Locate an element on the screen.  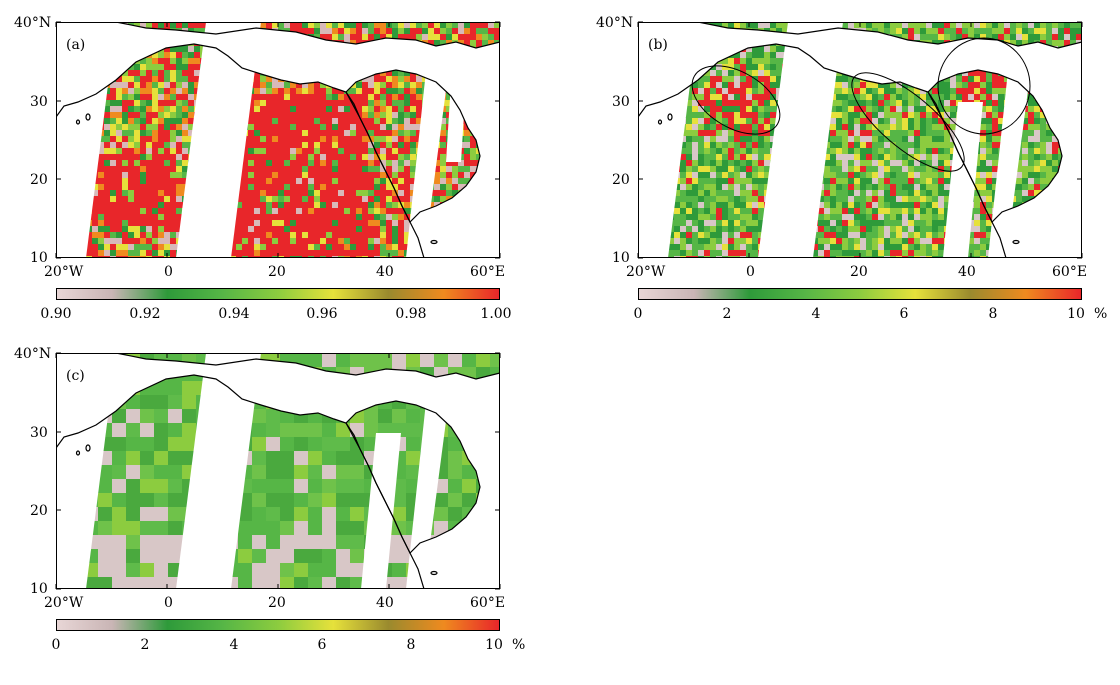
colorbar-tick-label: 0.96 is located at coordinates (322, 314).